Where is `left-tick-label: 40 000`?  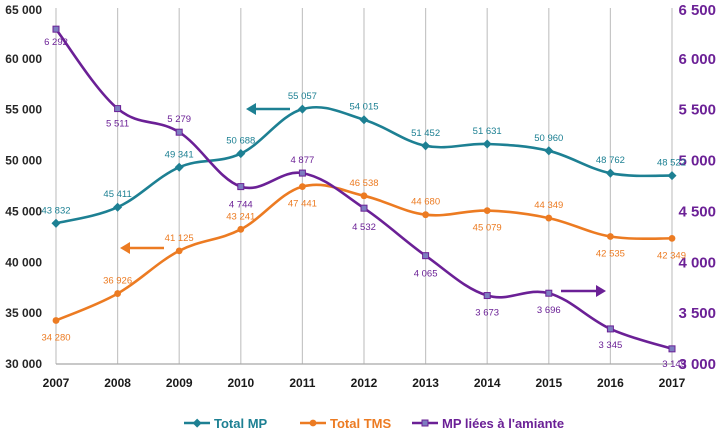
left-tick-label: 40 000 is located at coordinates (23, 262).